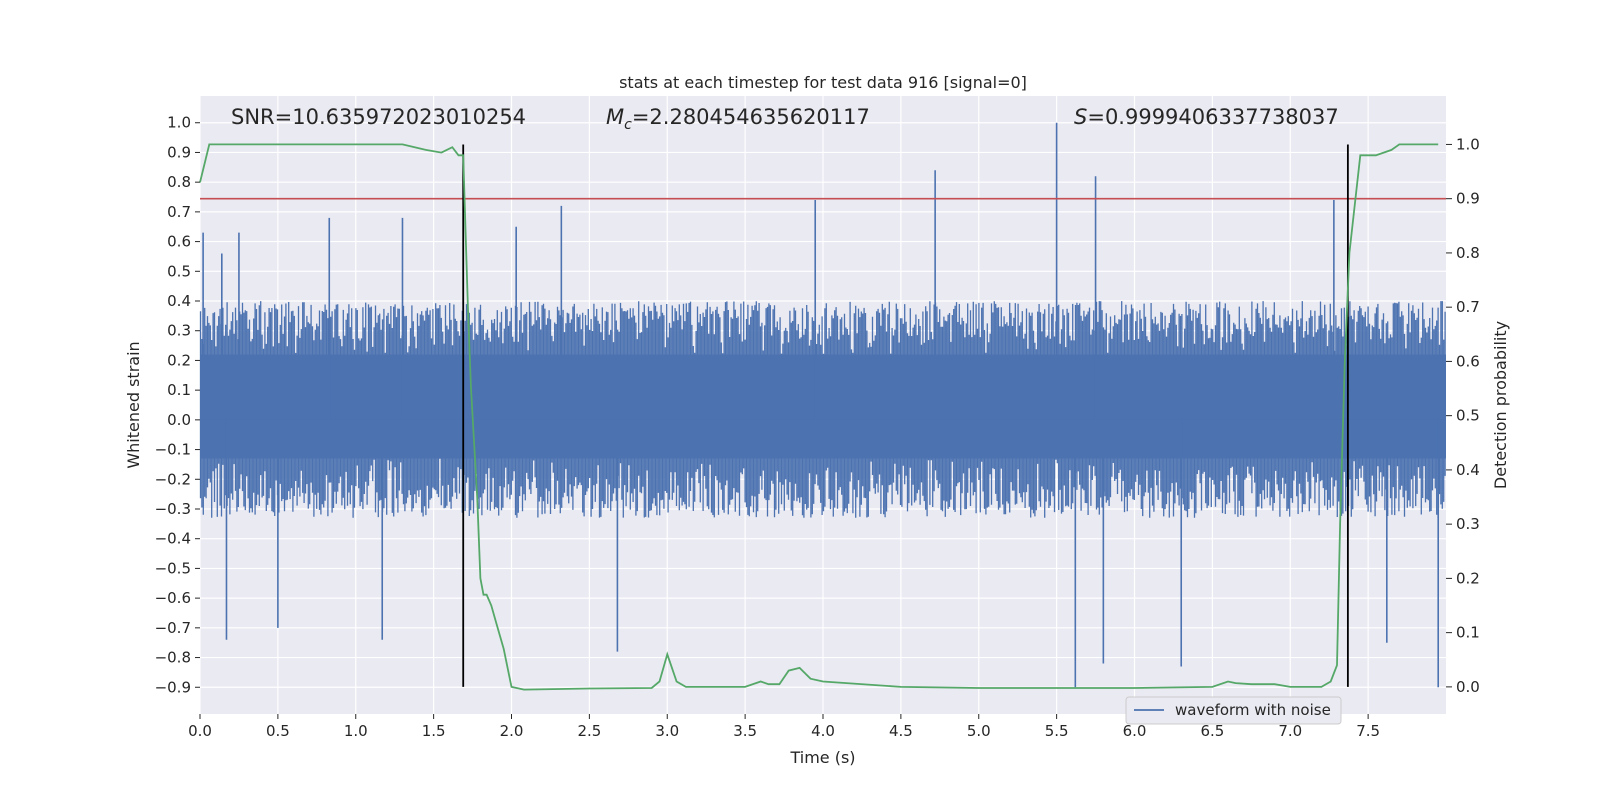 The image size is (1600, 800). I want to click on x-tick-label: 4.5, so click(901, 731).